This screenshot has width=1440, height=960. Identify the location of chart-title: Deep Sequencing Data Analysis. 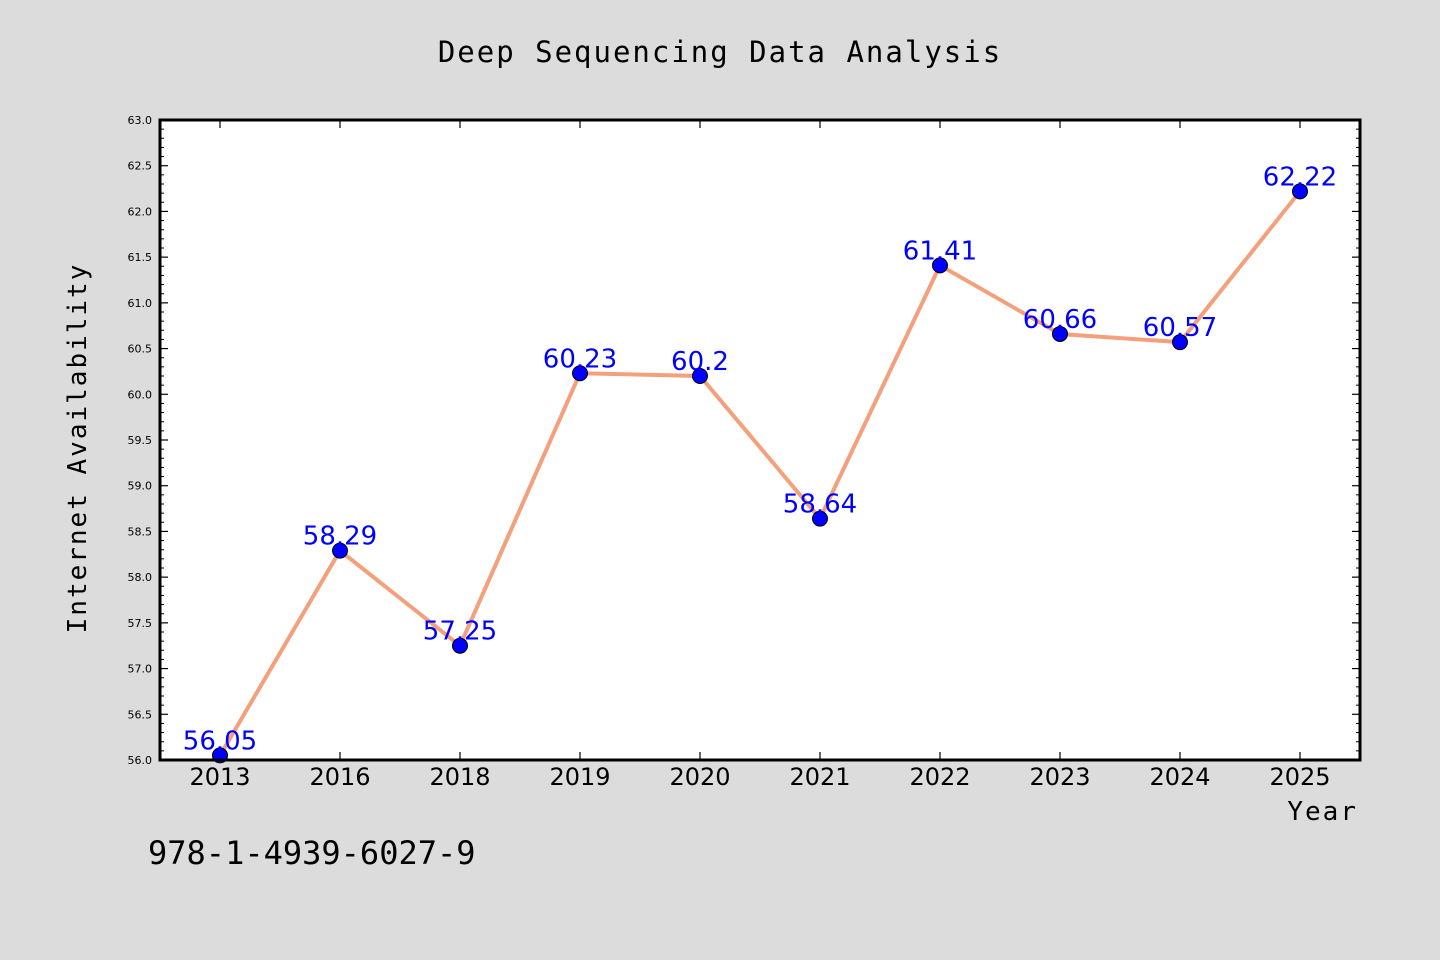
(720, 52).